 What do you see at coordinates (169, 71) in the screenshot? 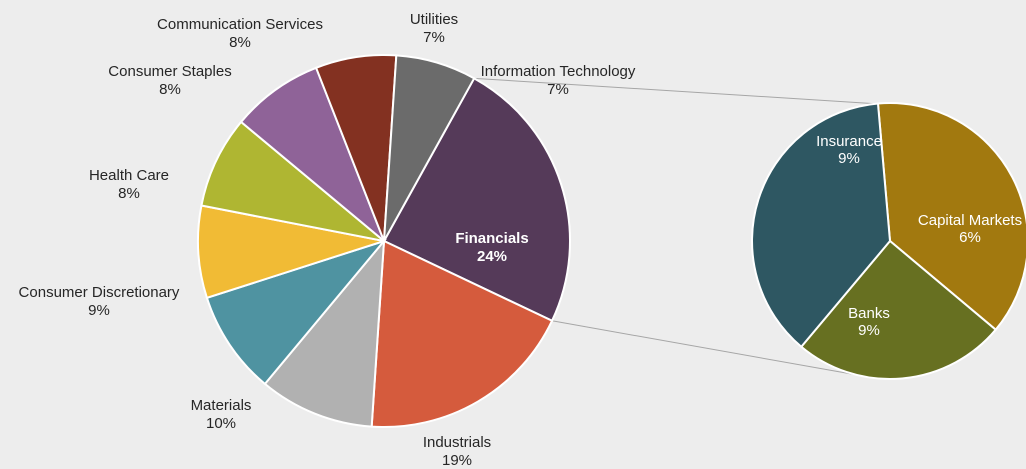
I see `slice-name-consumer-staples: Consumer Staples` at bounding box center [169, 71].